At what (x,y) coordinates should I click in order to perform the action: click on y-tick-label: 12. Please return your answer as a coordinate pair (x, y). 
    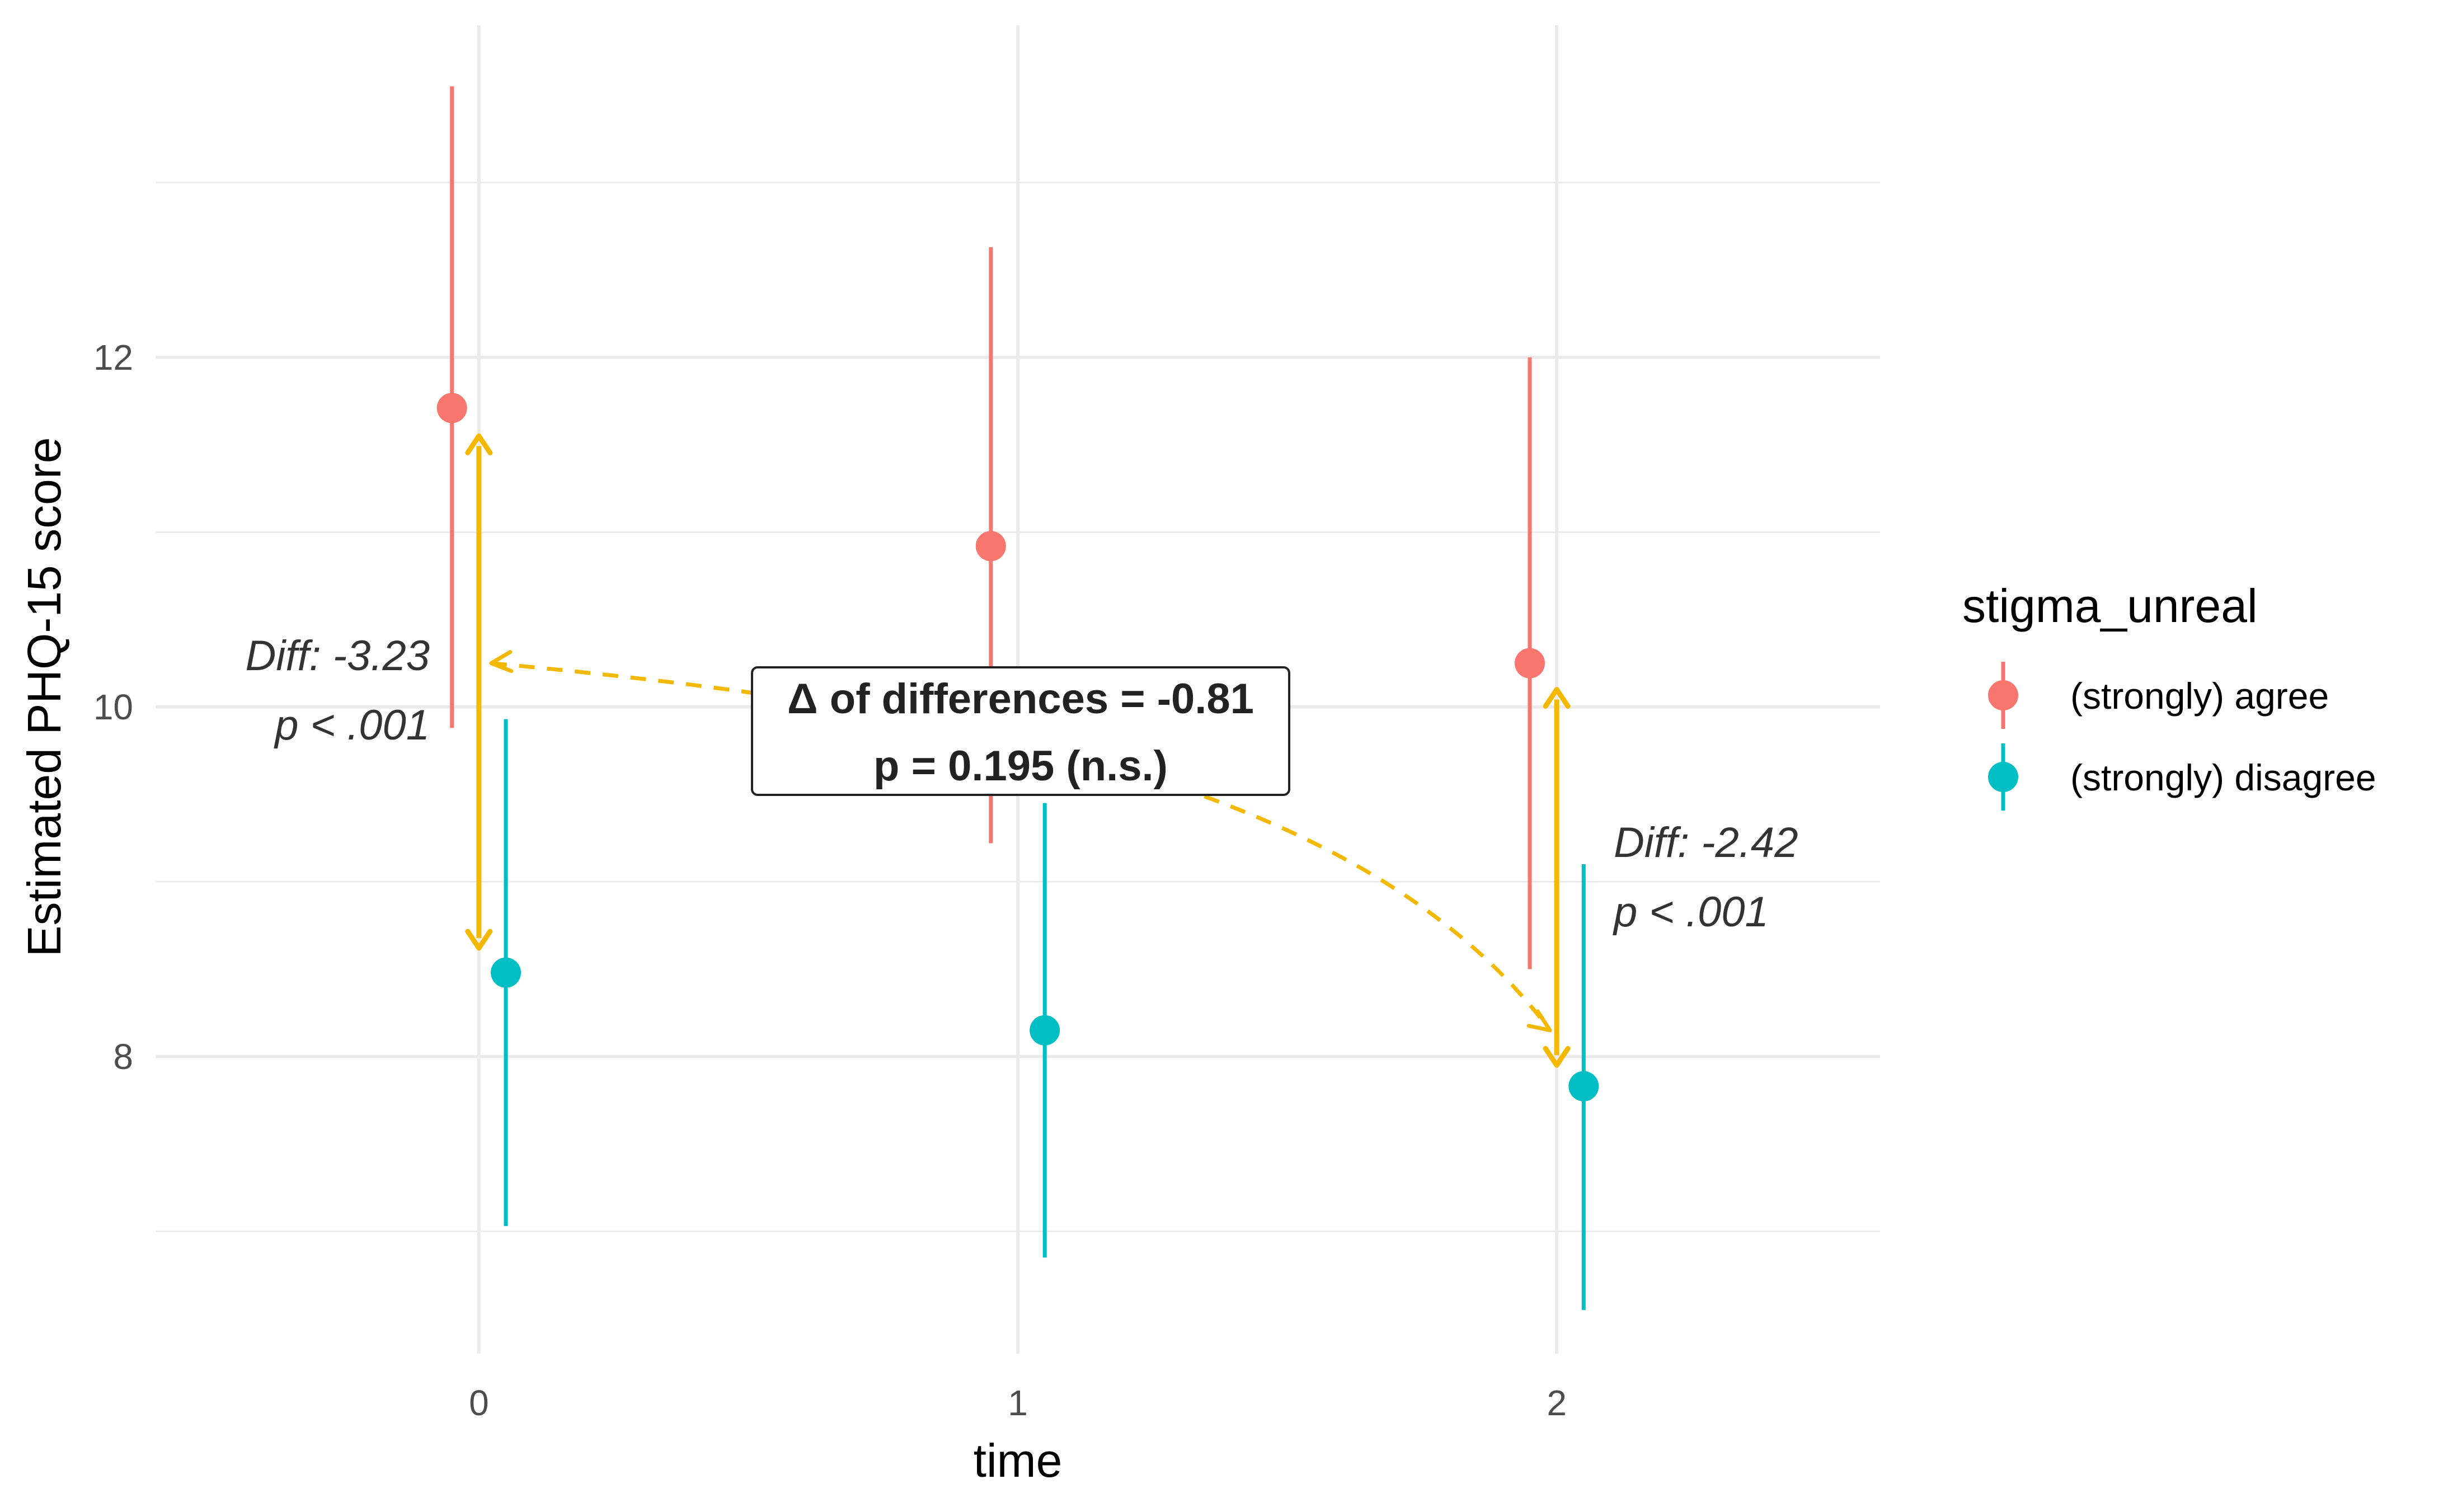
    Looking at the image, I should click on (113, 357).